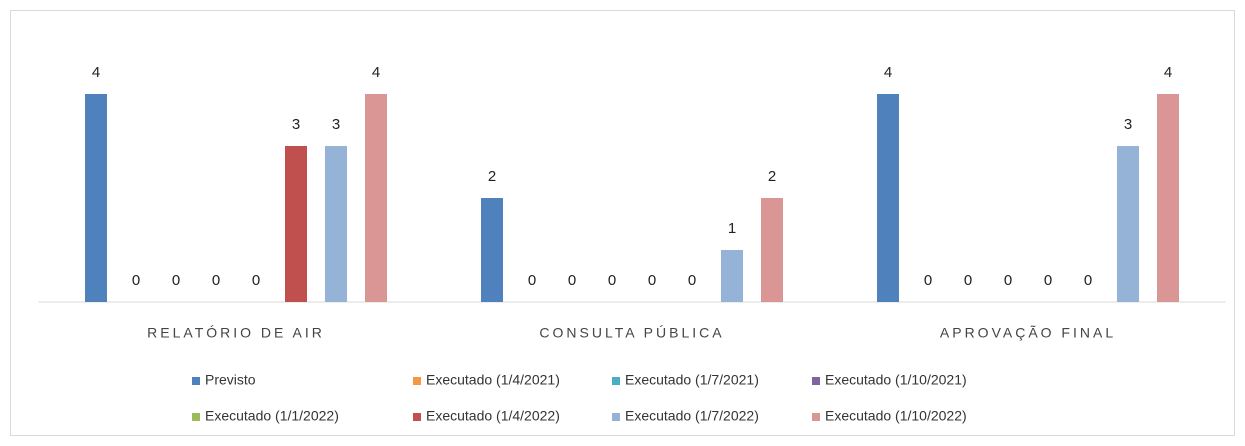 This screenshot has width=1245, height=446. What do you see at coordinates (236, 333) in the screenshot?
I see `x-tick-label: RELATÓRIO DE AIR` at bounding box center [236, 333].